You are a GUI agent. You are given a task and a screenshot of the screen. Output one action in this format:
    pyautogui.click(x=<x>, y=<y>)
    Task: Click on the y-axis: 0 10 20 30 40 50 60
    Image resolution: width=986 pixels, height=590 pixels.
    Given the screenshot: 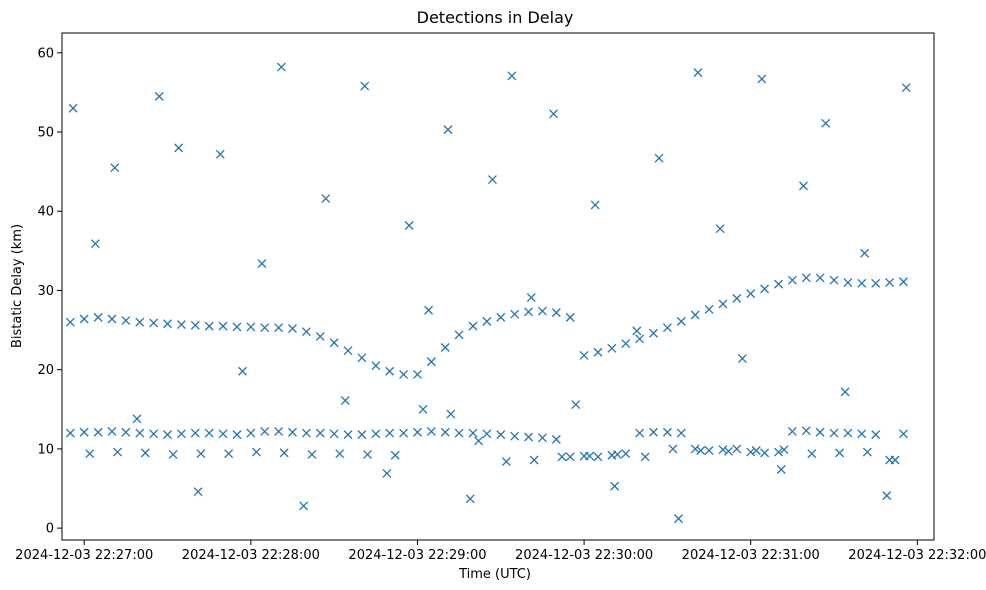 What is the action you would take?
    pyautogui.click(x=49, y=291)
    